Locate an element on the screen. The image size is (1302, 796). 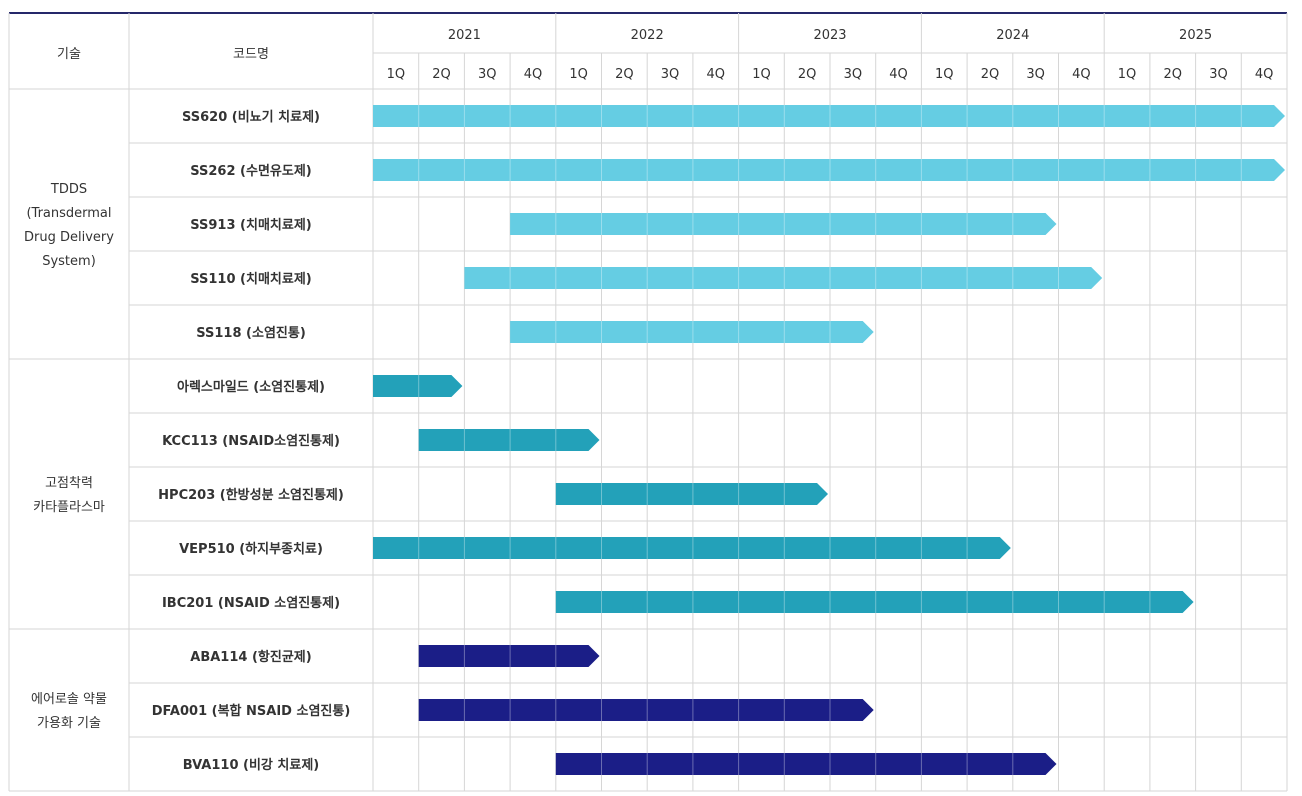
code-label: DFA001 (복합 NSAID 소염진통) is located at coordinates (251, 711).